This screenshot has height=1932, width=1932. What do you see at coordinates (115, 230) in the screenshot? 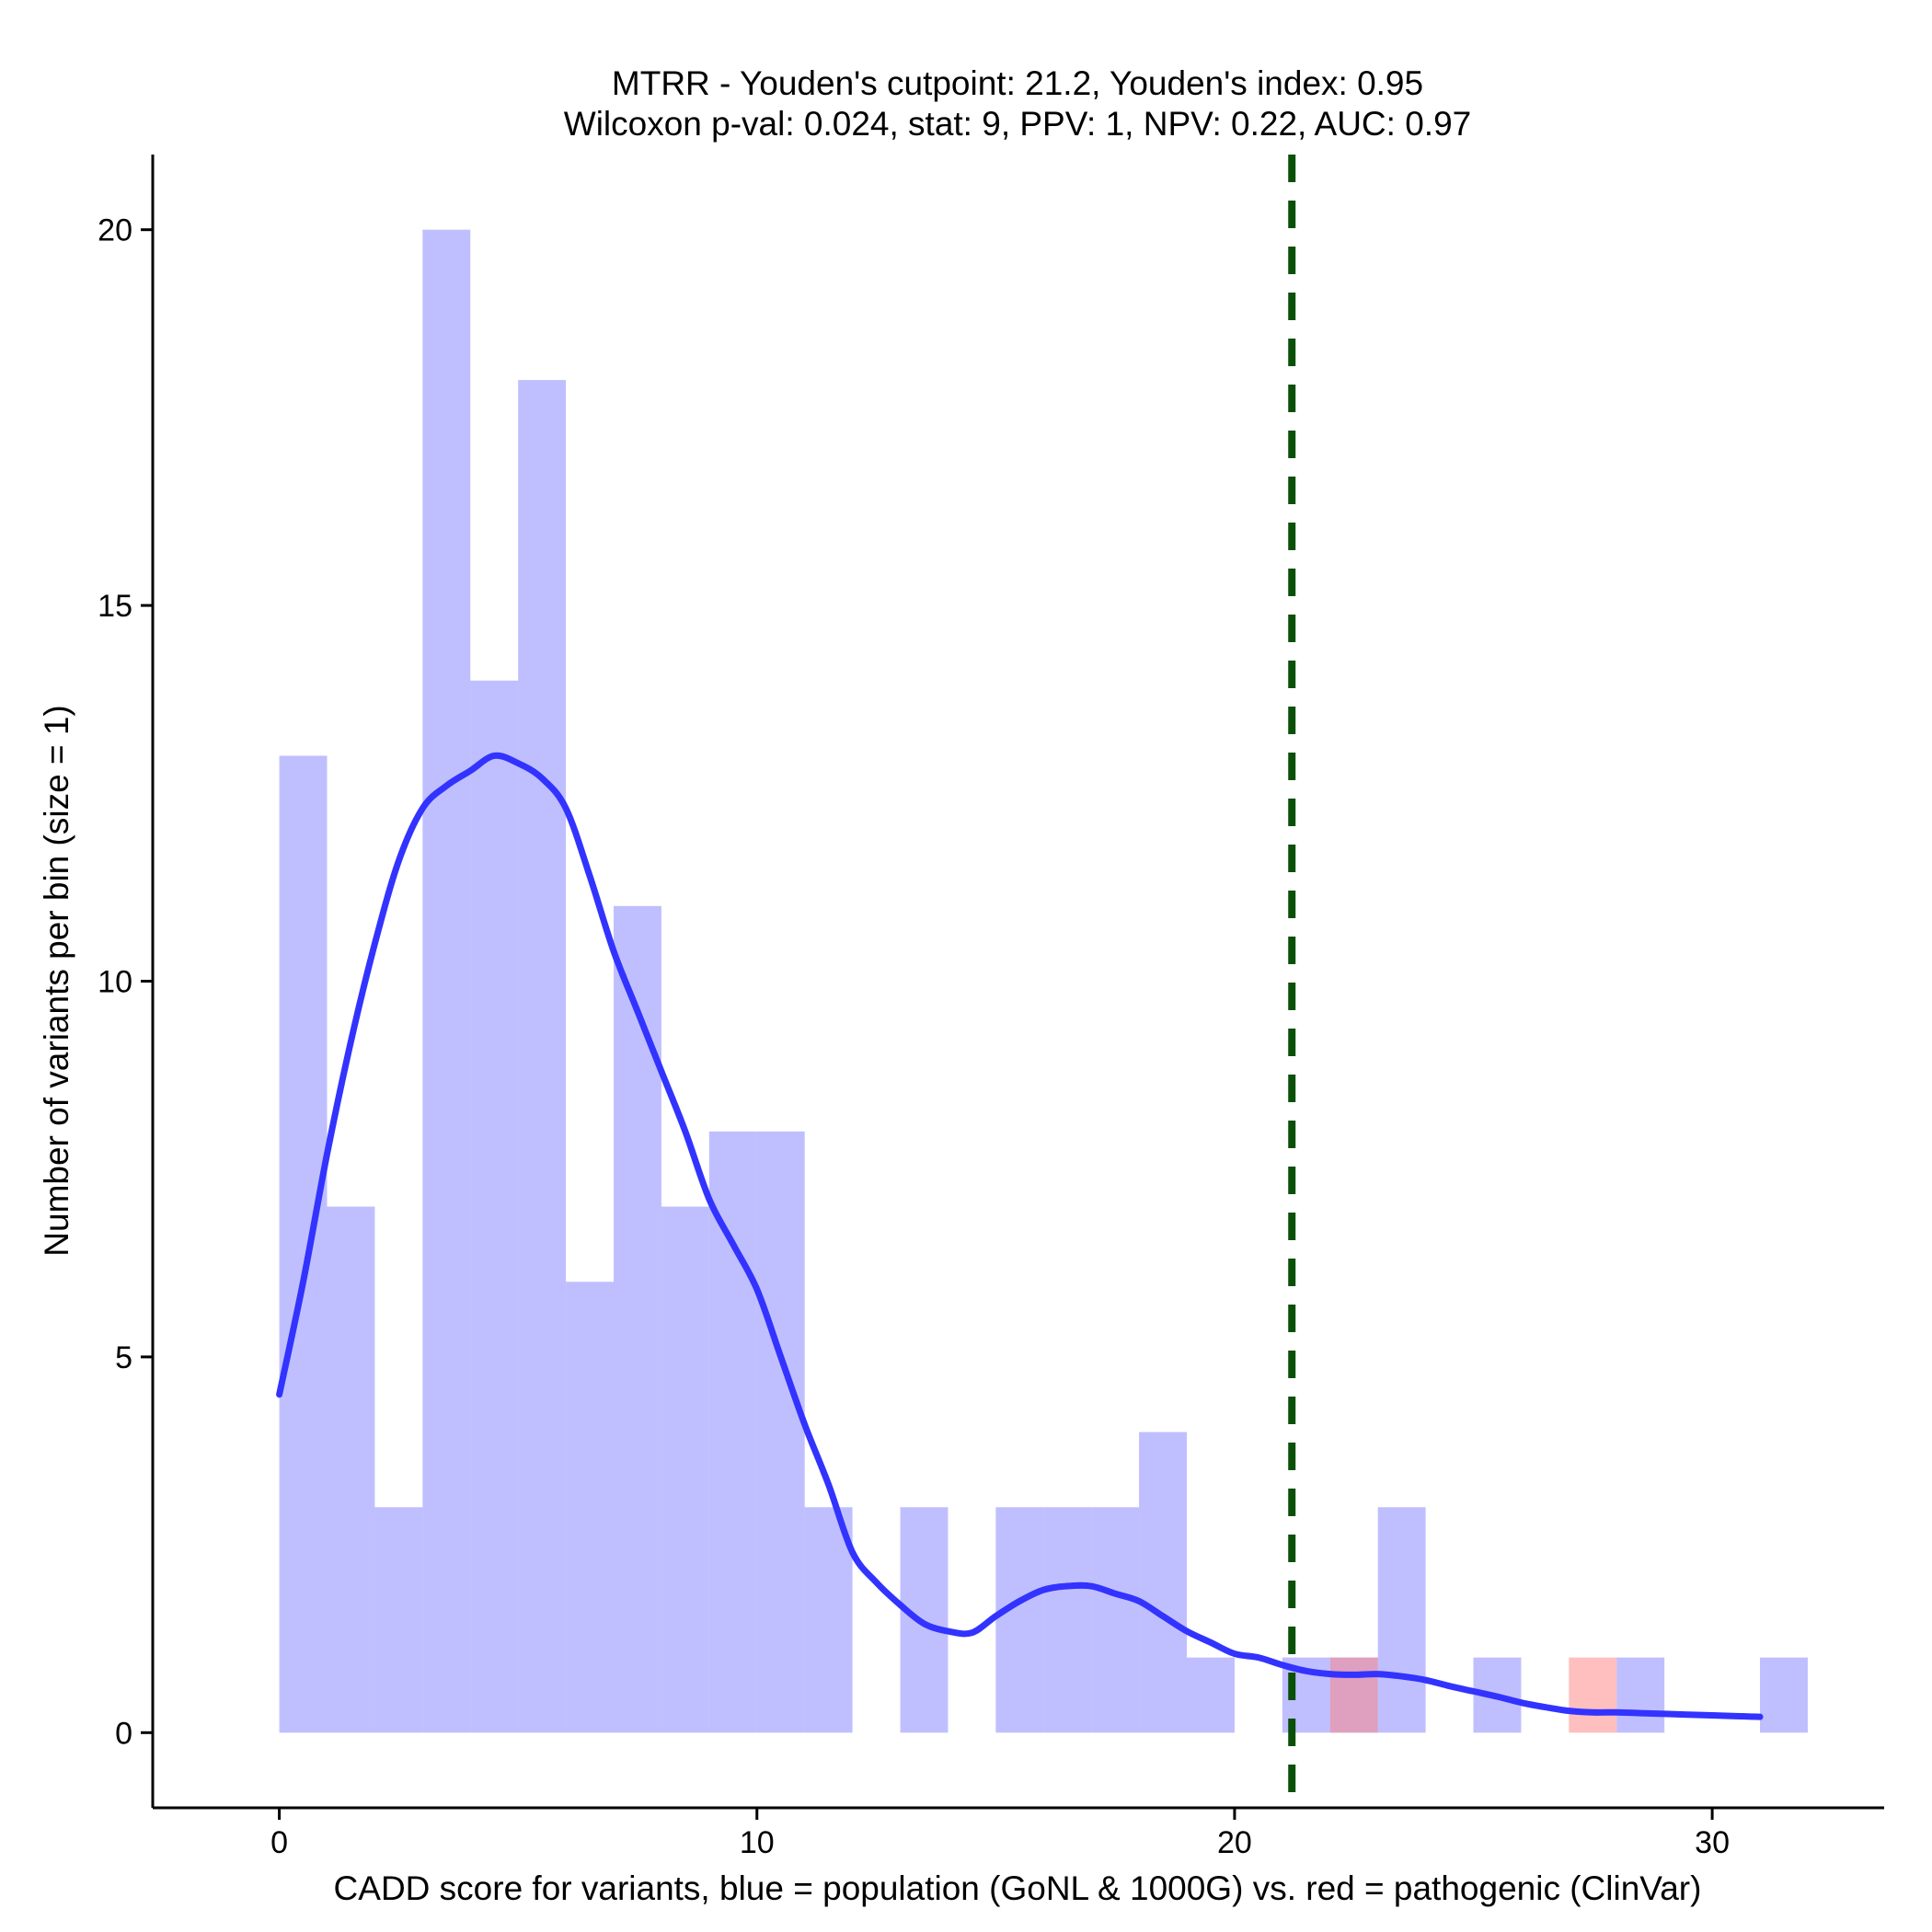
I see `y-tick-label-20: 20` at bounding box center [115, 230].